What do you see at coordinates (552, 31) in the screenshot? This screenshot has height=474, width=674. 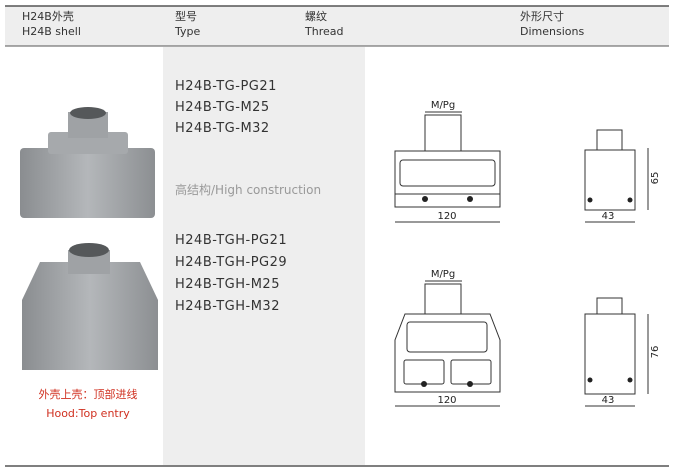 I see `header-en: Dimensions` at bounding box center [552, 31].